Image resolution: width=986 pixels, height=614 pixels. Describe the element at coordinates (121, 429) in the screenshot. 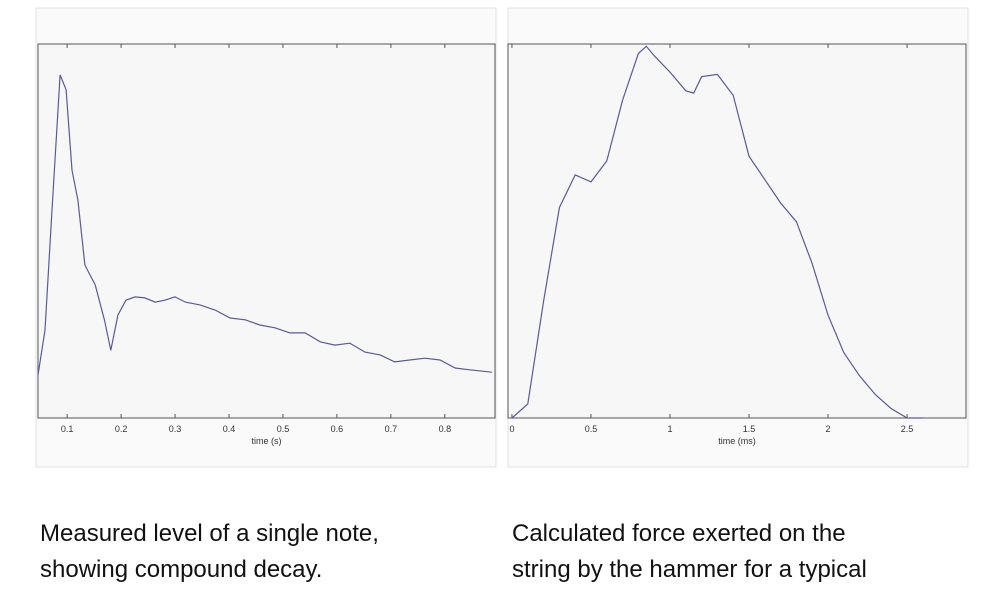

I see `x-tick-label: 0.2` at that location.